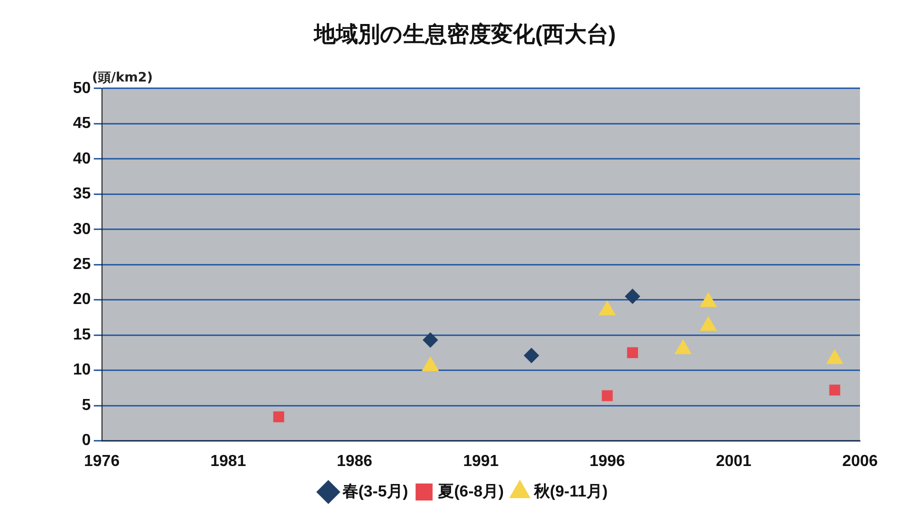 The image size is (900, 515). Describe the element at coordinates (82, 335) in the screenshot. I see `y-tick-label: 15` at that location.